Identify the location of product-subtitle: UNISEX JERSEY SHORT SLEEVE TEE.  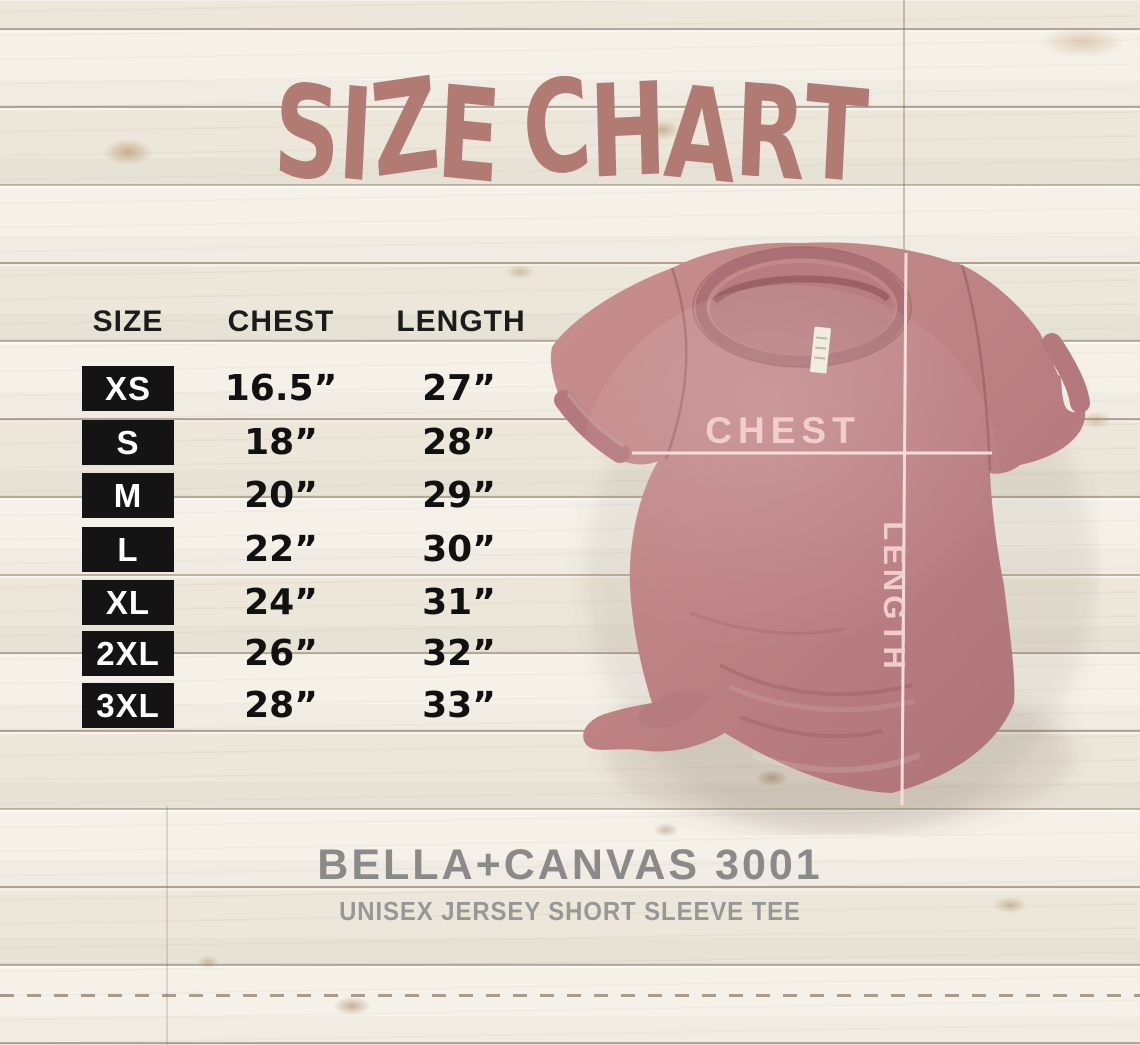
(570, 911).